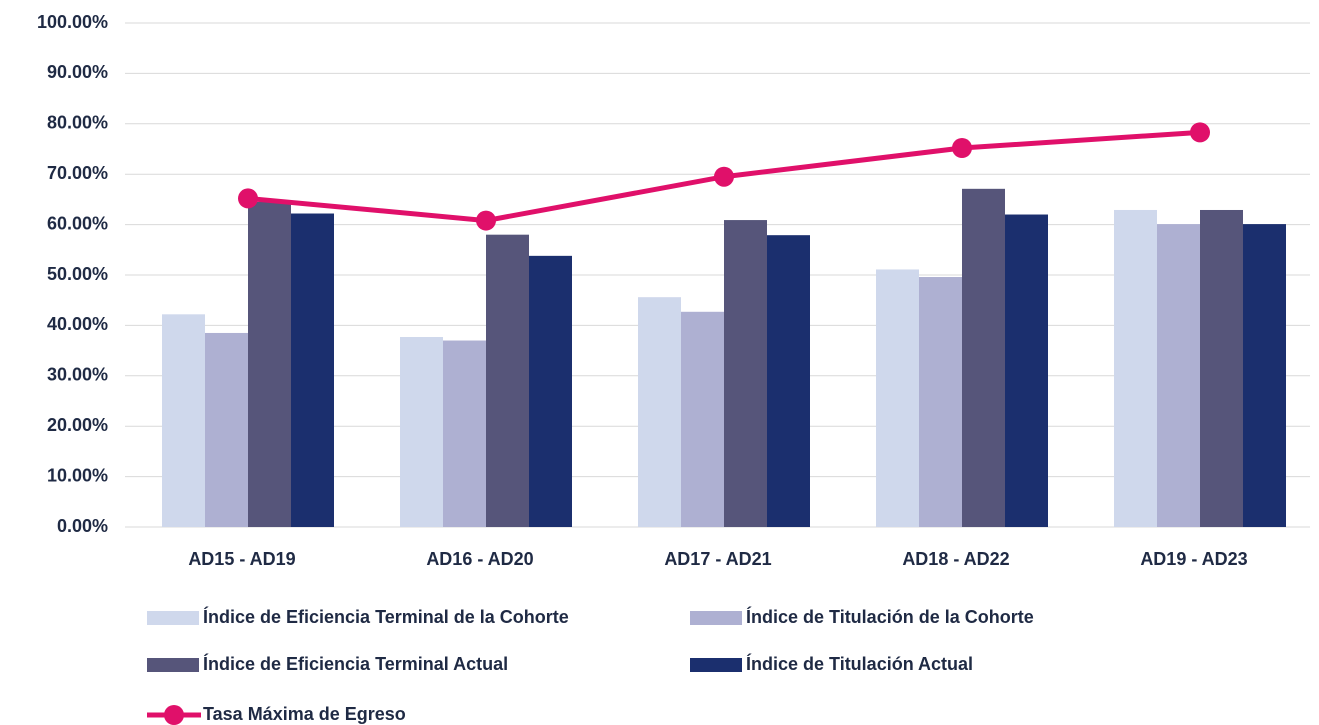 The image size is (1319, 725). I want to click on y-tick-label: 10.00%, so click(77, 475).